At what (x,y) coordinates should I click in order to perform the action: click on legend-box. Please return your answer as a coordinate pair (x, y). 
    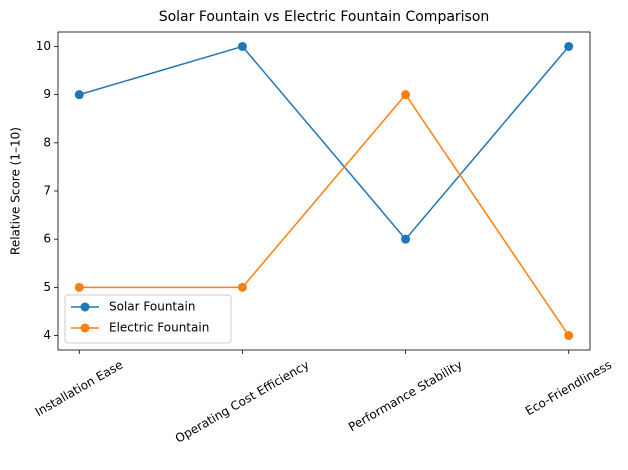
    Looking at the image, I should click on (148, 319).